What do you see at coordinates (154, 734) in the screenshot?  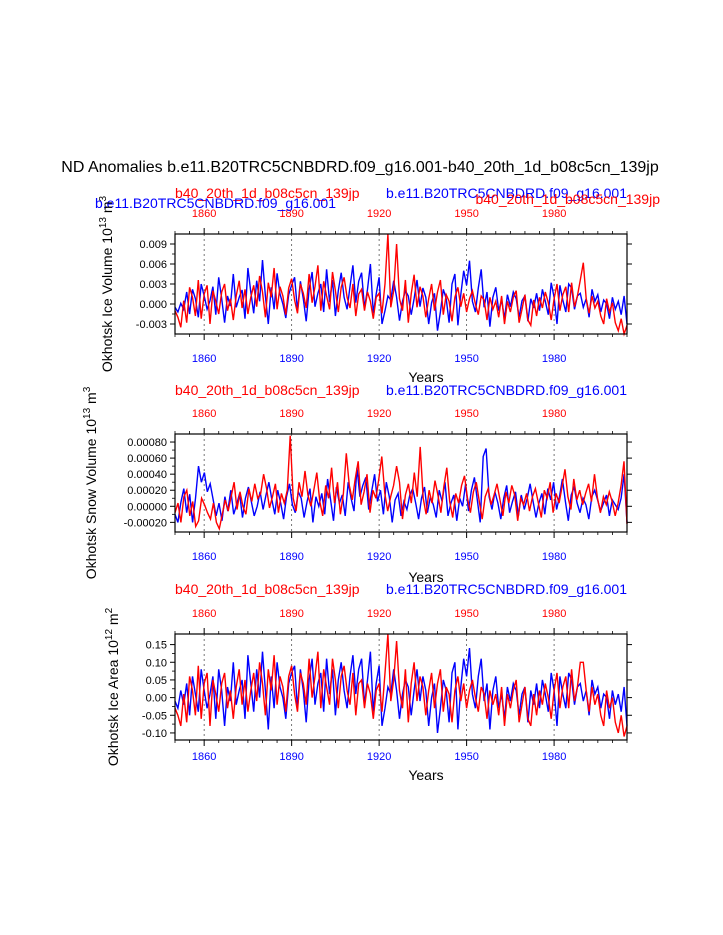 I see `y-tick-label: -0.10` at bounding box center [154, 734].